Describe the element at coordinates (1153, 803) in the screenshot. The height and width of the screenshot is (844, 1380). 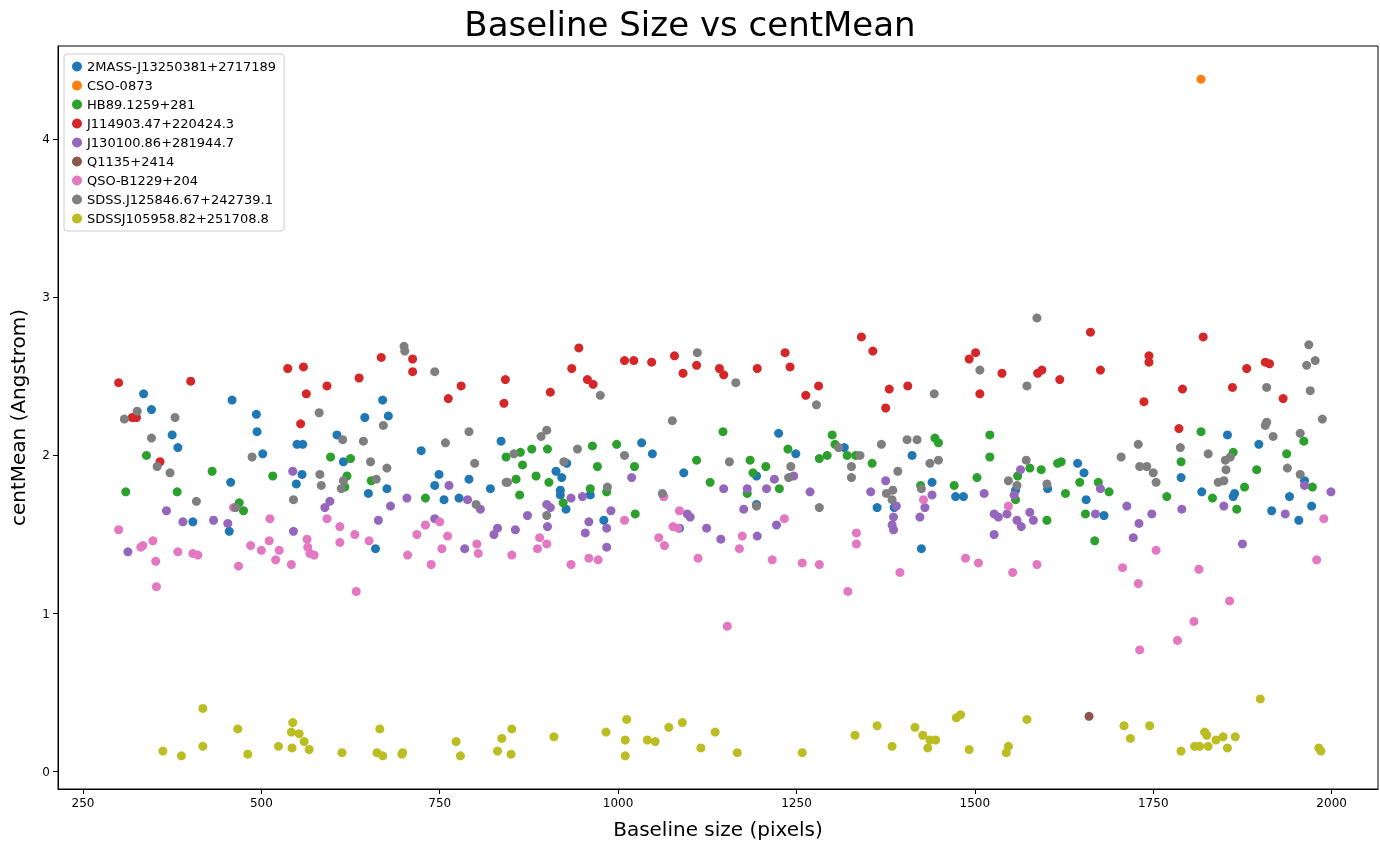
I see `x-tick-label: 1750` at that location.